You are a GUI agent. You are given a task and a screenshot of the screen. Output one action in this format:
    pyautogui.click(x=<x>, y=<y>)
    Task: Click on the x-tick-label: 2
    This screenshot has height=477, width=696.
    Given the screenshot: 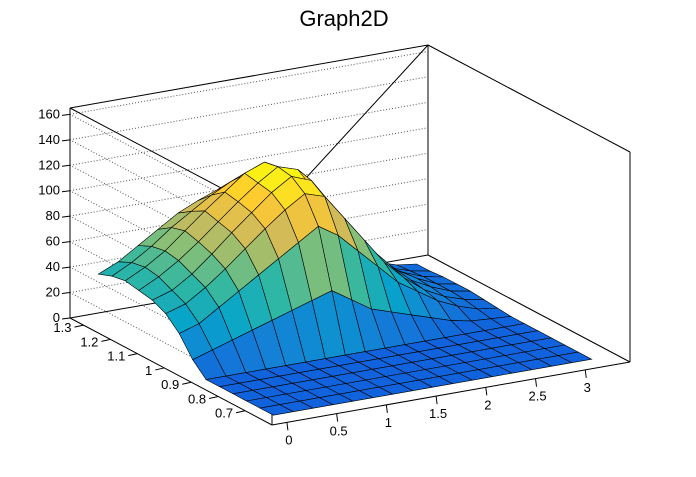 What is the action you would take?
    pyautogui.click(x=487, y=404)
    